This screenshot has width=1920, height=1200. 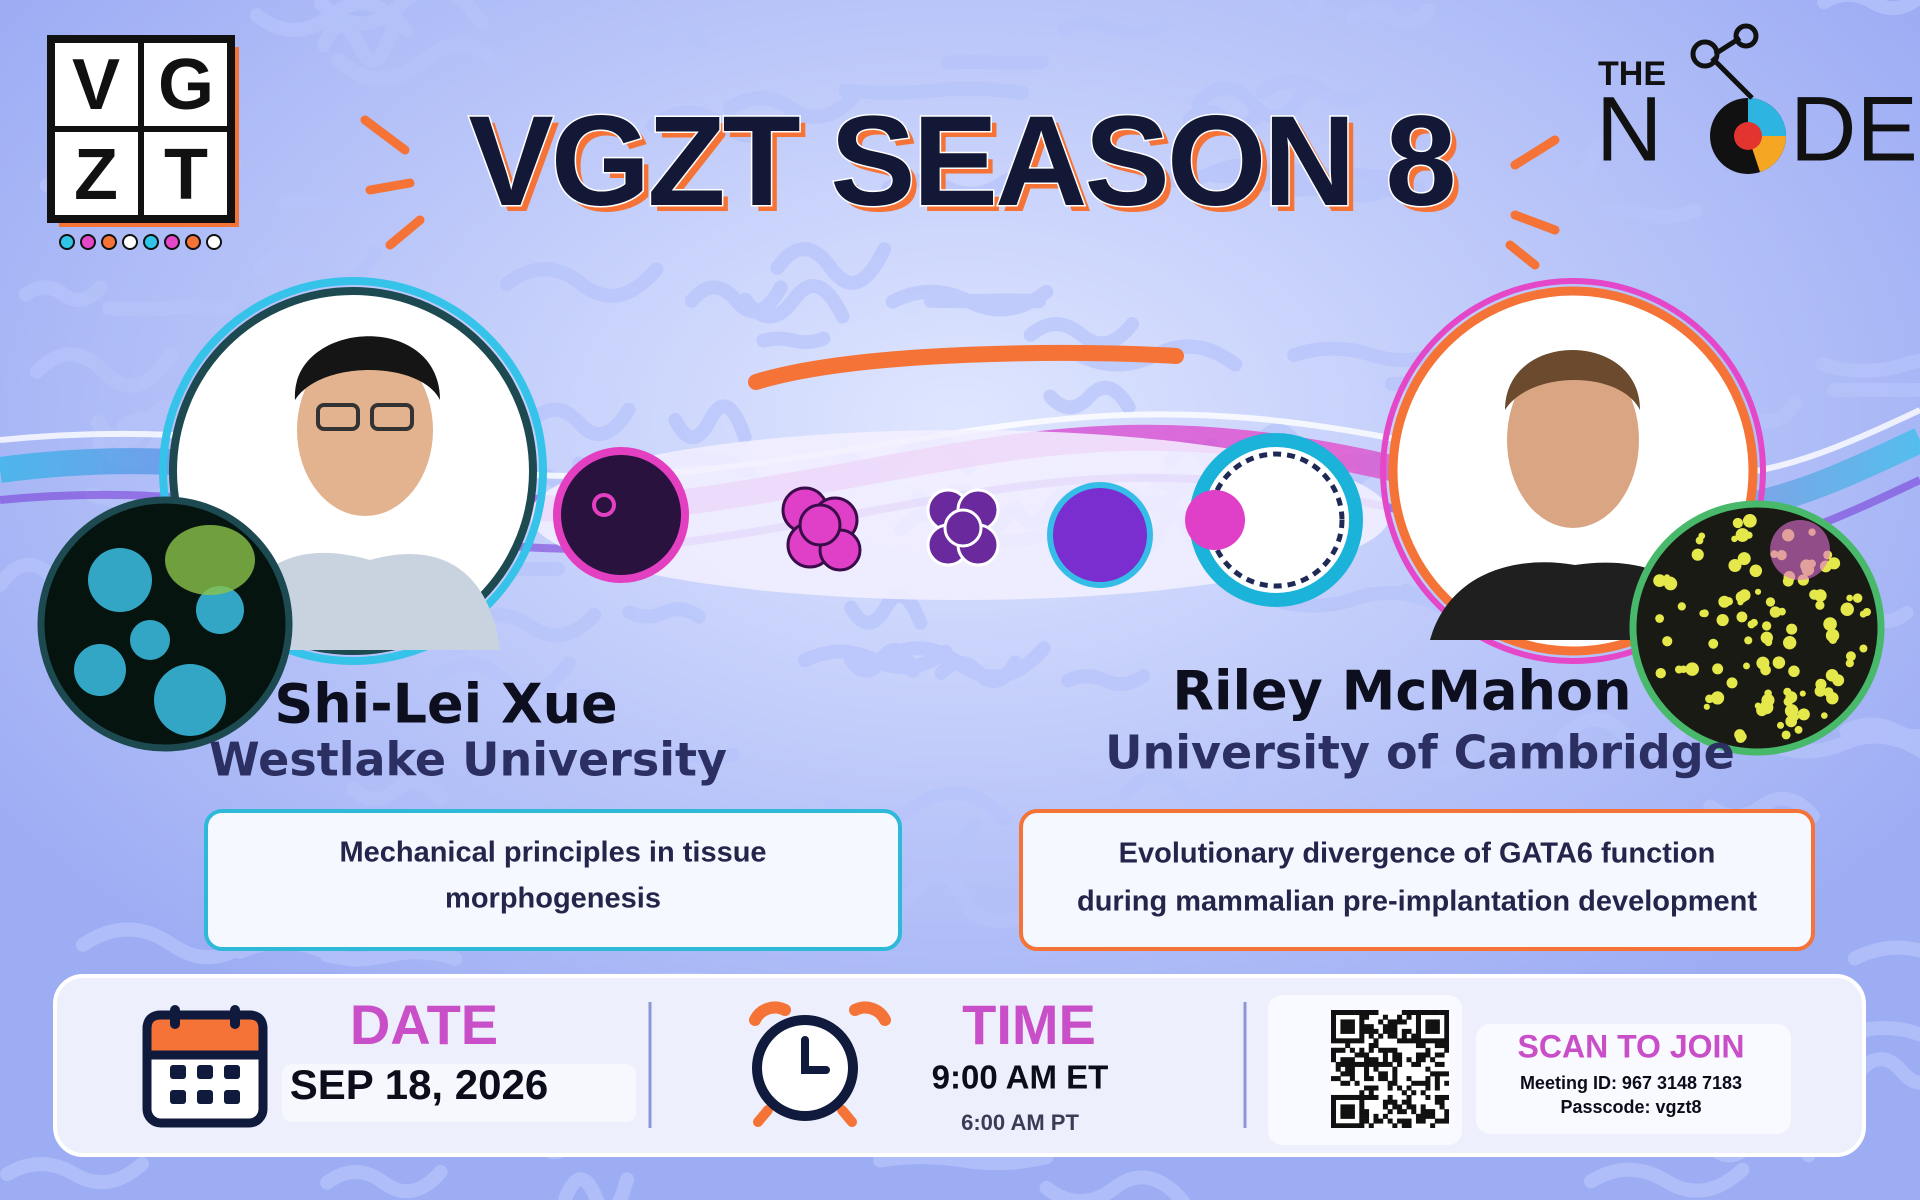 I want to click on date: SEP 18, 2026, so click(x=419, y=1084).